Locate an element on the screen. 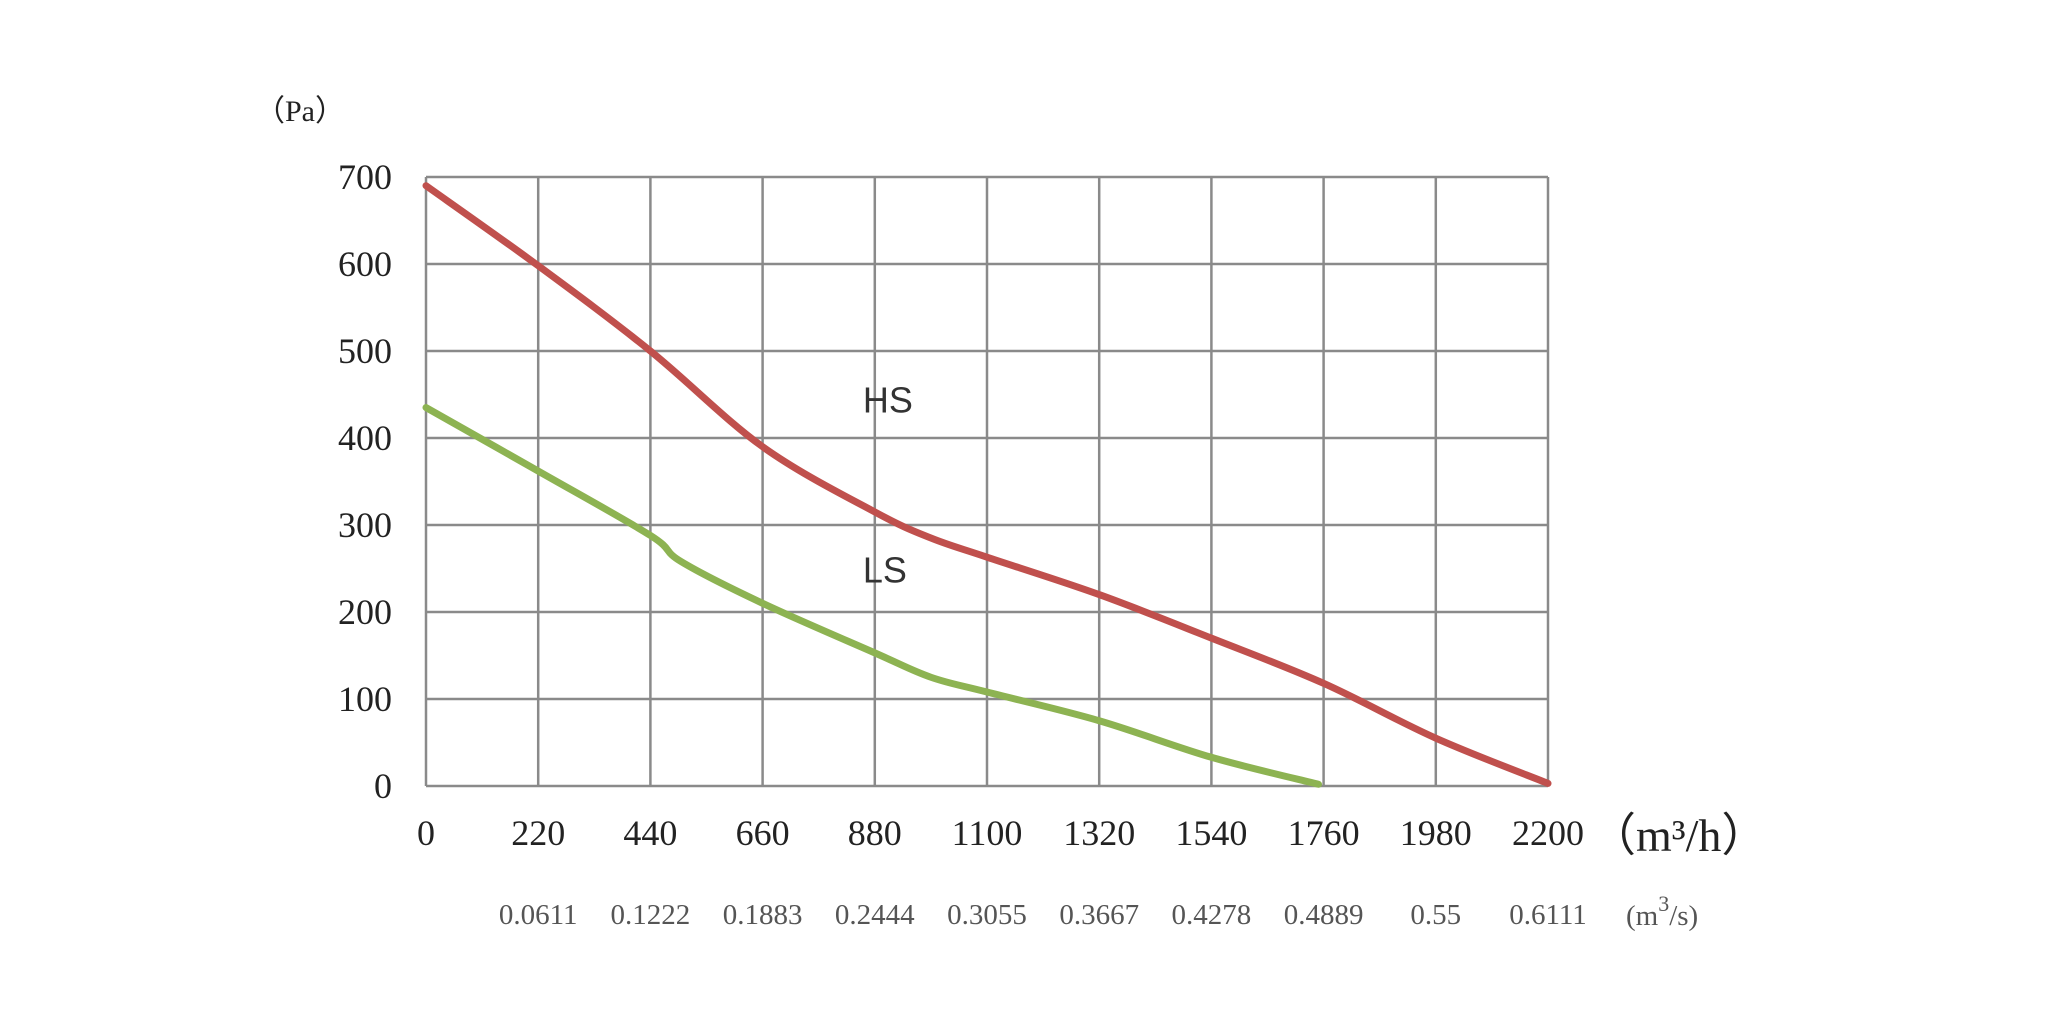 This screenshot has width=2048, height=1024. secondary-x-tick-label: 0.4889 is located at coordinates (1324, 915).